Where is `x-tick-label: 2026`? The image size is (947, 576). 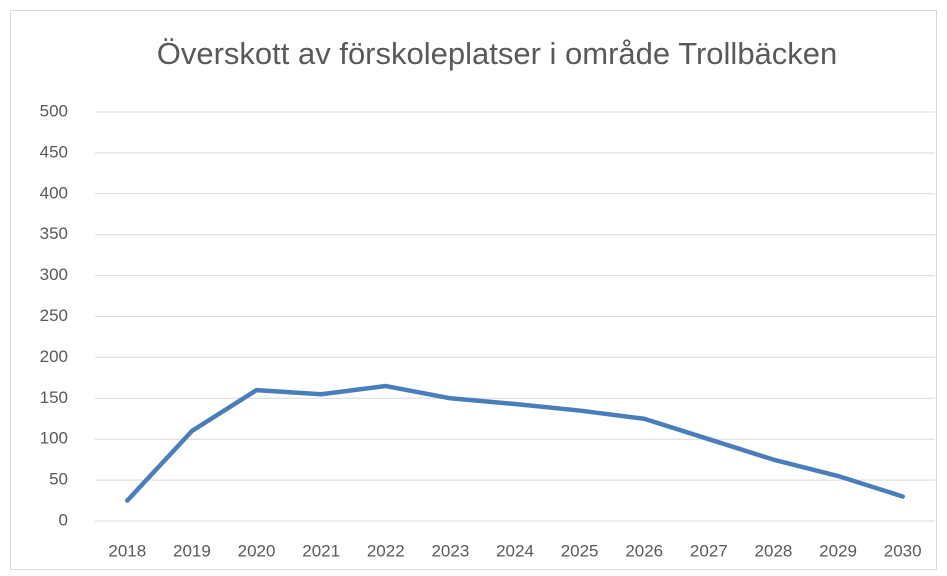 x-tick-label: 2026 is located at coordinates (644, 550).